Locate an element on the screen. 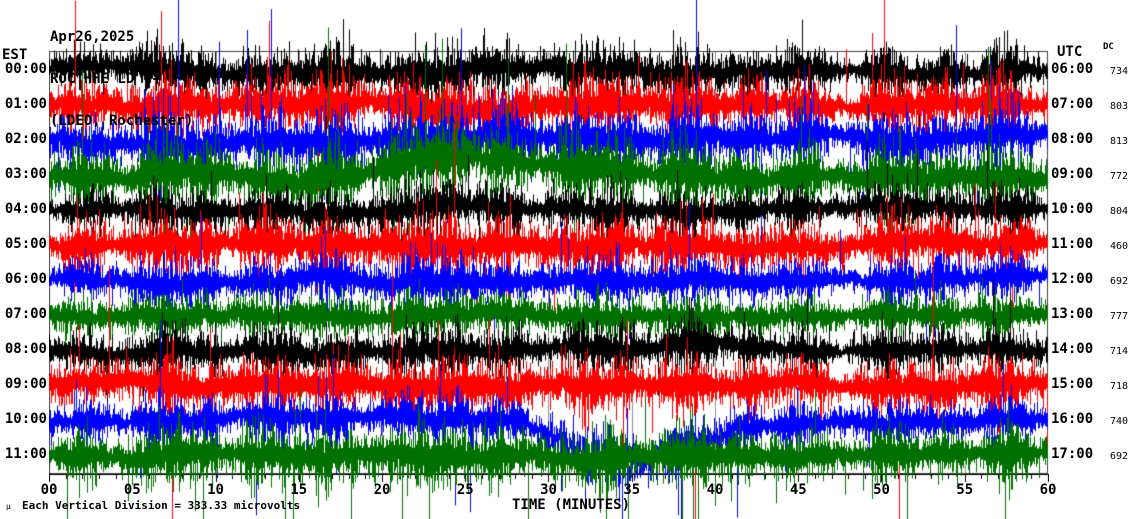 This screenshot has width=1130, height=519. minute-tick-label: 60 is located at coordinates (1048, 490).